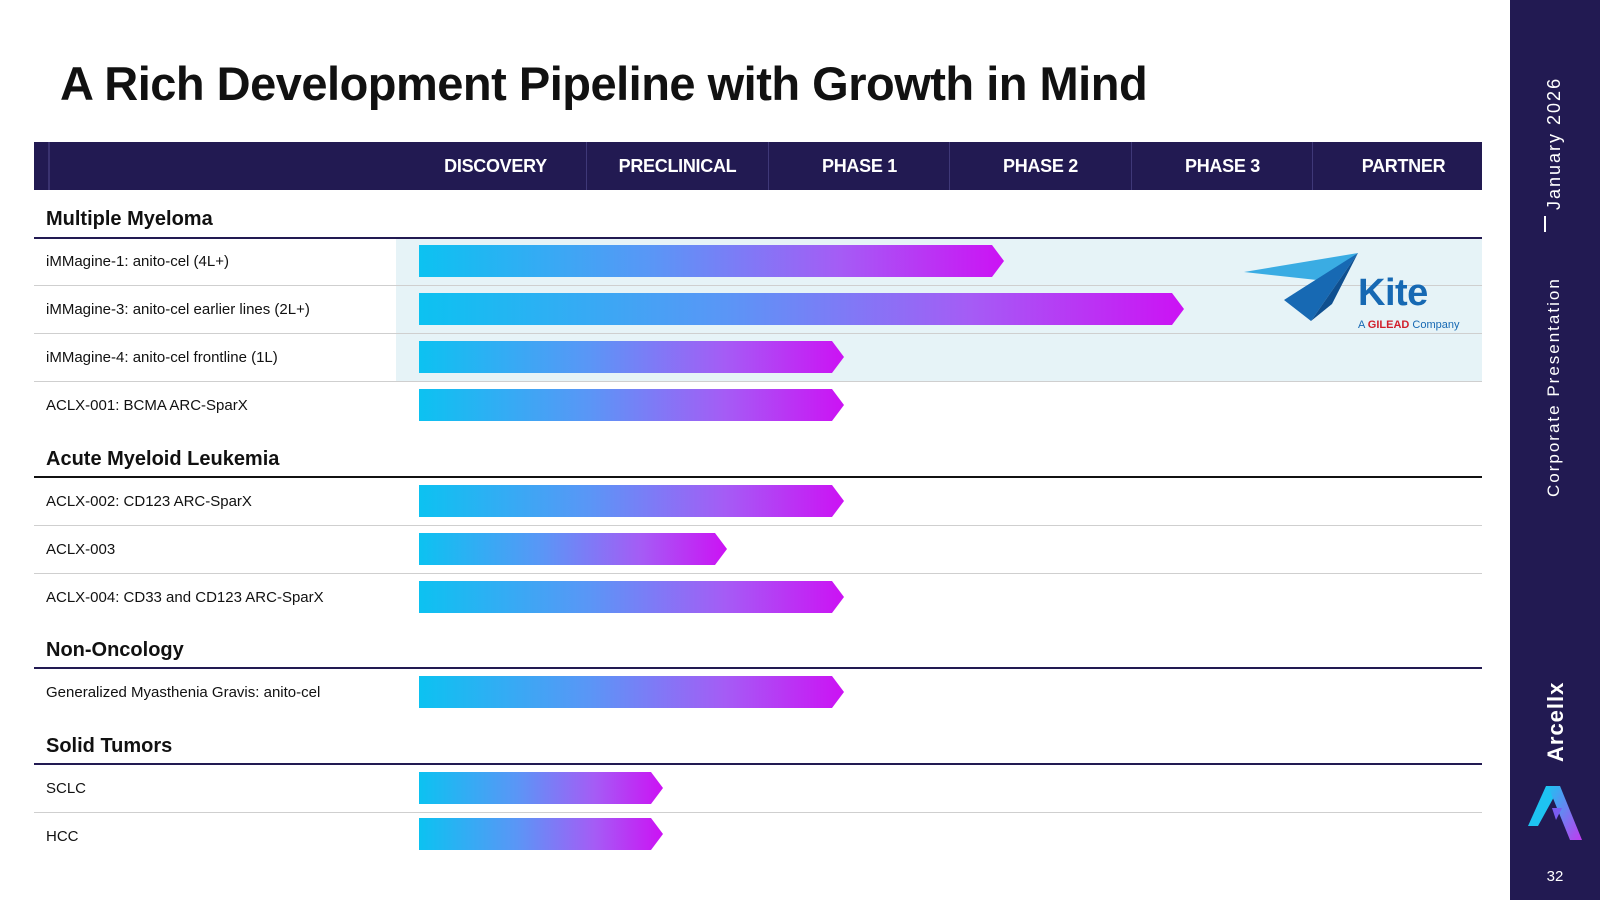 The image size is (1600, 900). I want to click on section-title: Non-Oncology, so click(115, 650).